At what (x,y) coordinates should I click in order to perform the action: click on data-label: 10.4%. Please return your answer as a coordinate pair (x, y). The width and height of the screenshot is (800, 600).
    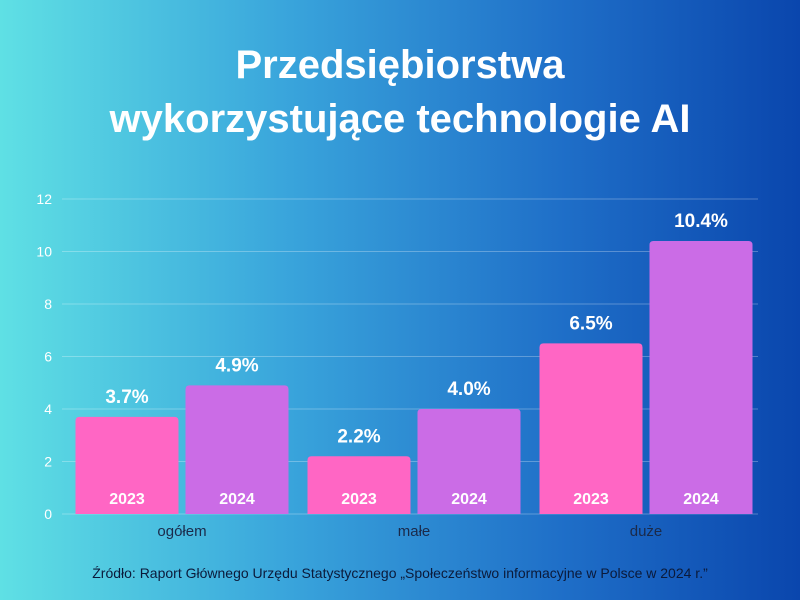
    Looking at the image, I should click on (701, 221).